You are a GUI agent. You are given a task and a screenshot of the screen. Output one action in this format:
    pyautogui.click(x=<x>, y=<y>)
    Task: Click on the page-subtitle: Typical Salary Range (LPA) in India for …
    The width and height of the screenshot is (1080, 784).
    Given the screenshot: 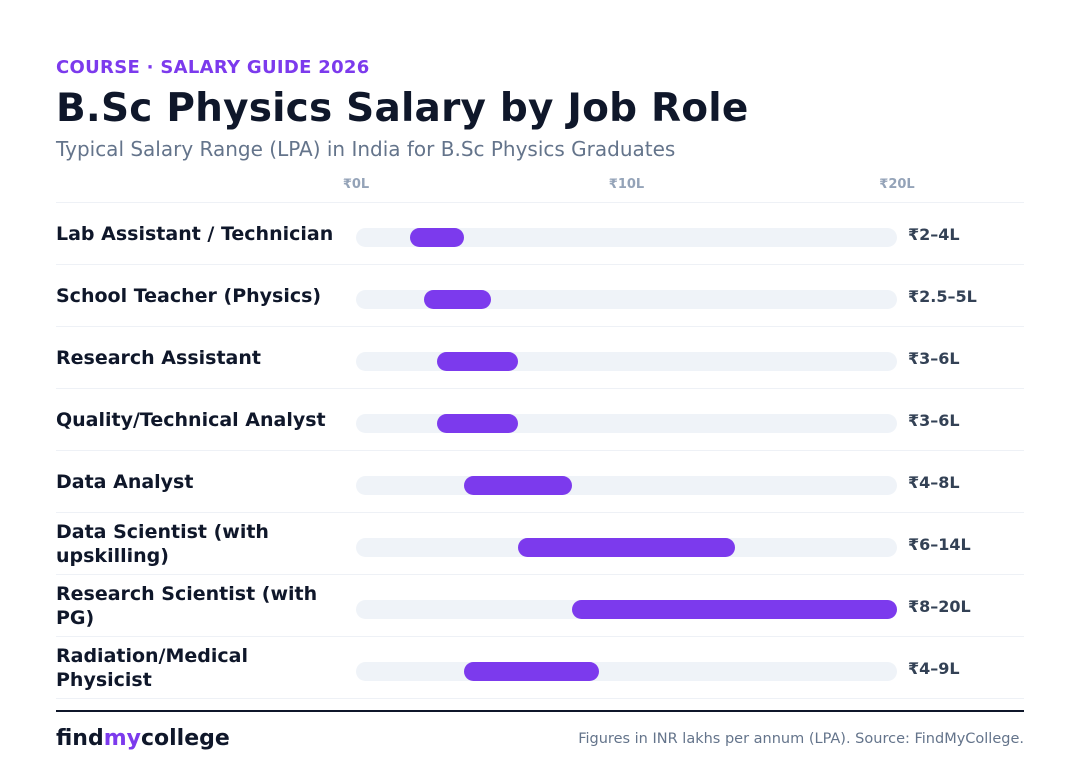 What is the action you would take?
    pyautogui.click(x=366, y=149)
    